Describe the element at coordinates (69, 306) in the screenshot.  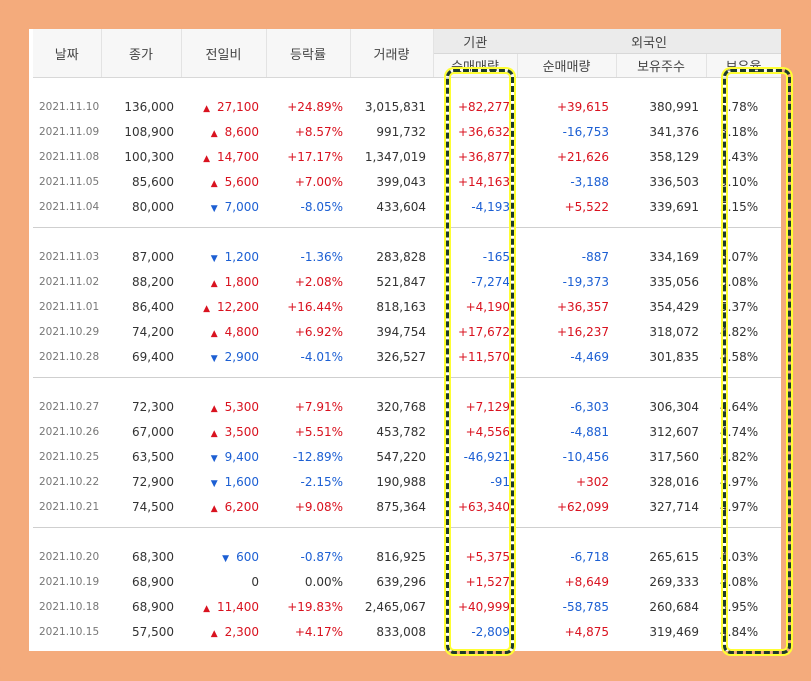
I see `cell-date: 2021.11.01` at that location.